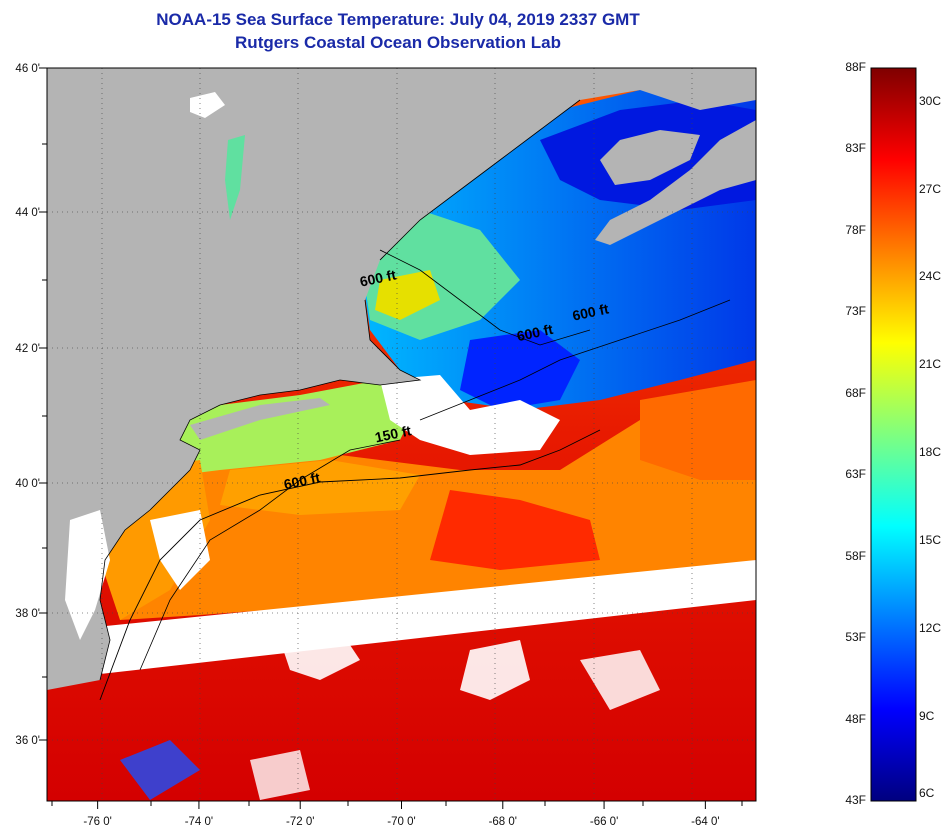  Describe the element at coordinates (927, 716) in the screenshot. I see `colorbar-c-label: 9C` at that location.